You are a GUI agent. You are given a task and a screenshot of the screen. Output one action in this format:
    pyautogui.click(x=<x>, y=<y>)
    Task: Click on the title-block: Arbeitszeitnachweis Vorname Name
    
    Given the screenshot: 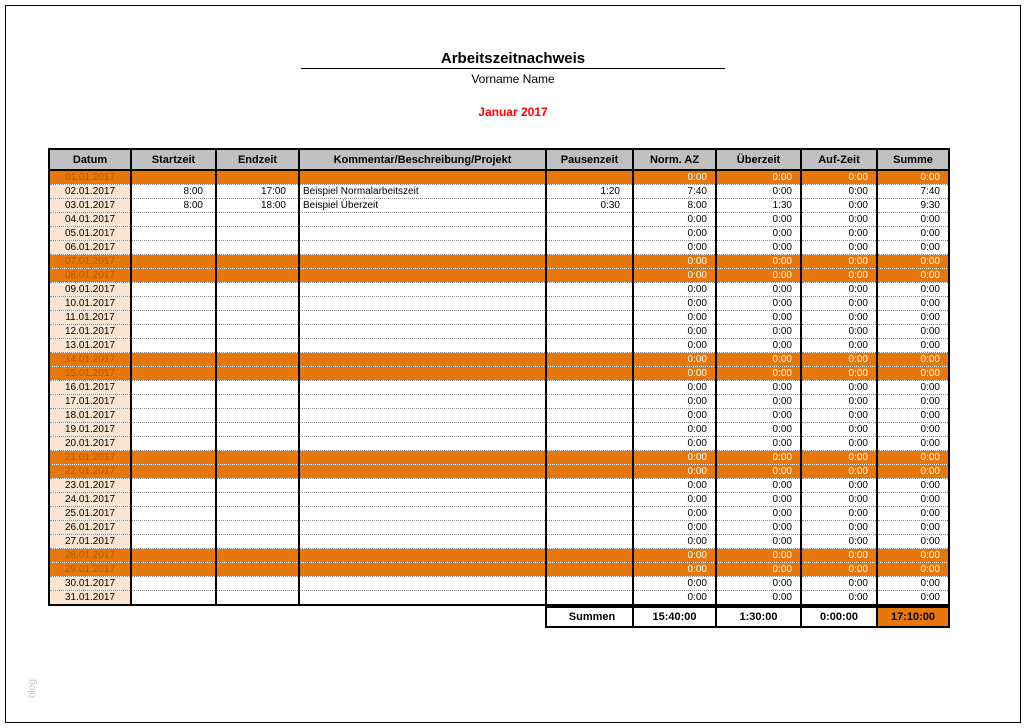 What is the action you would take?
    pyautogui.click(x=513, y=68)
    